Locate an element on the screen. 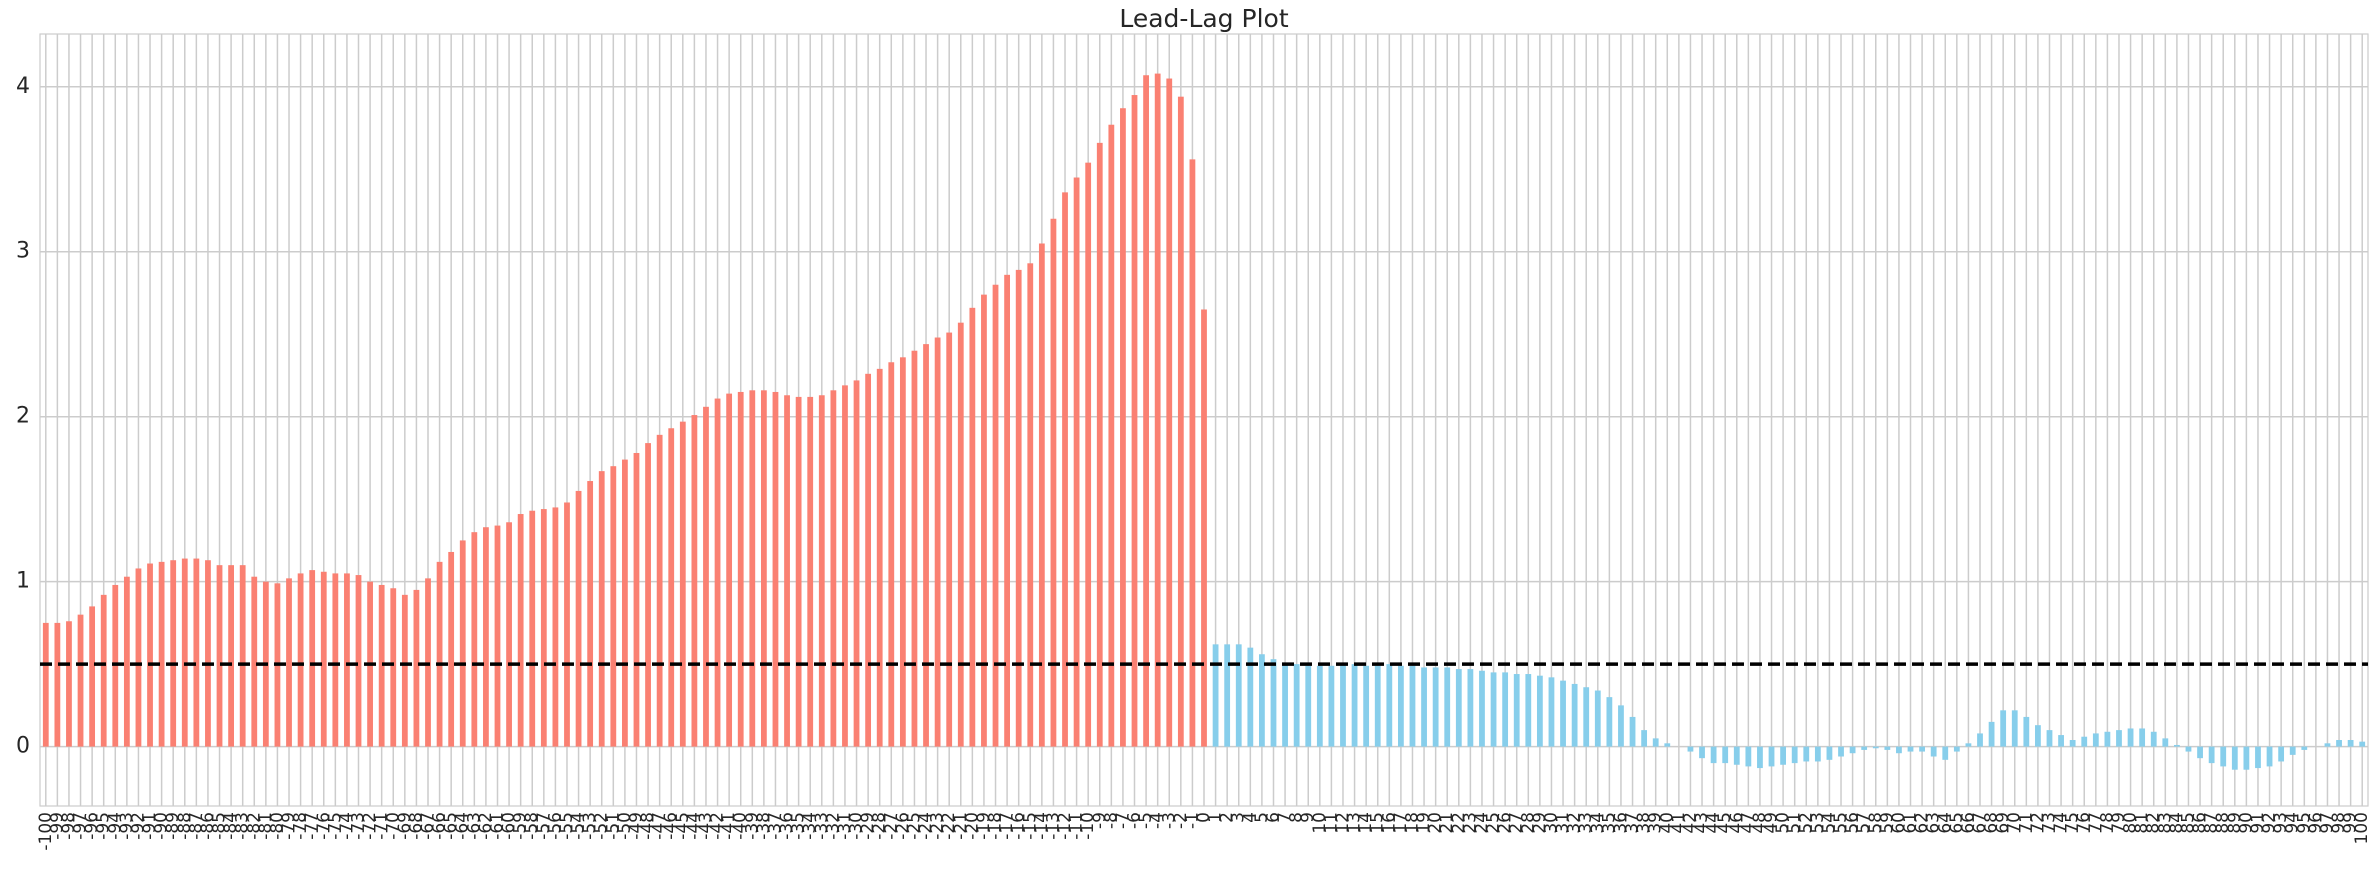 The width and height of the screenshot is (2379, 879). x-tick-label: 89 is located at coordinates (2235, 823).